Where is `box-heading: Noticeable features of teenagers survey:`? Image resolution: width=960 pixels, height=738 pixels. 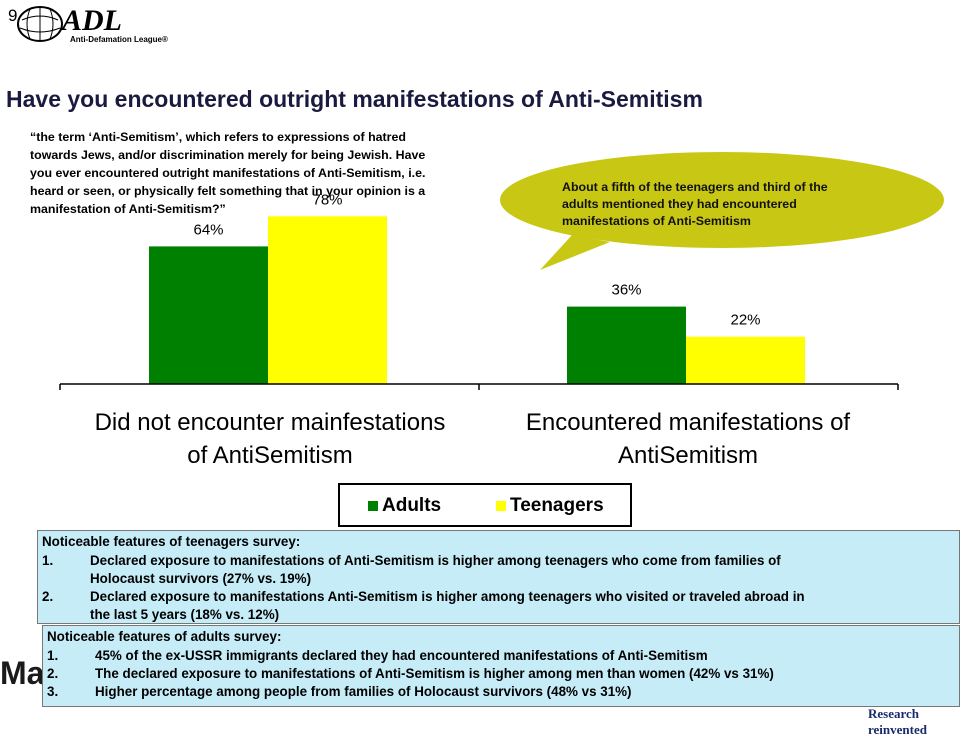
box-heading: Noticeable features of teenagers survey: is located at coordinates (171, 541).